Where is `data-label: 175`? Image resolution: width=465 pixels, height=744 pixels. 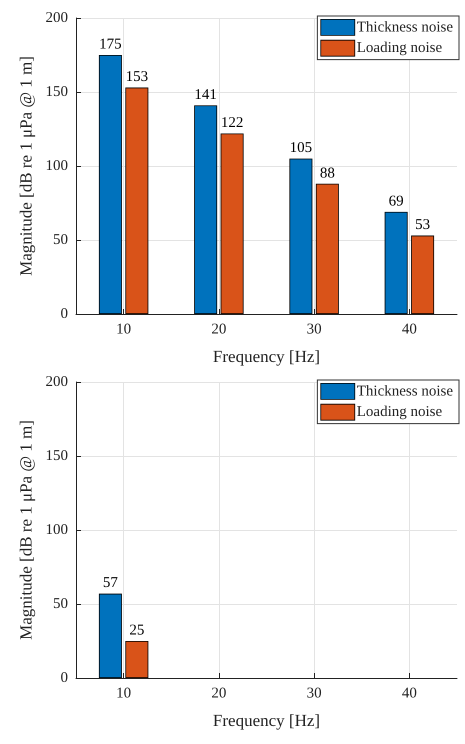
data-label: 175 is located at coordinates (110, 44).